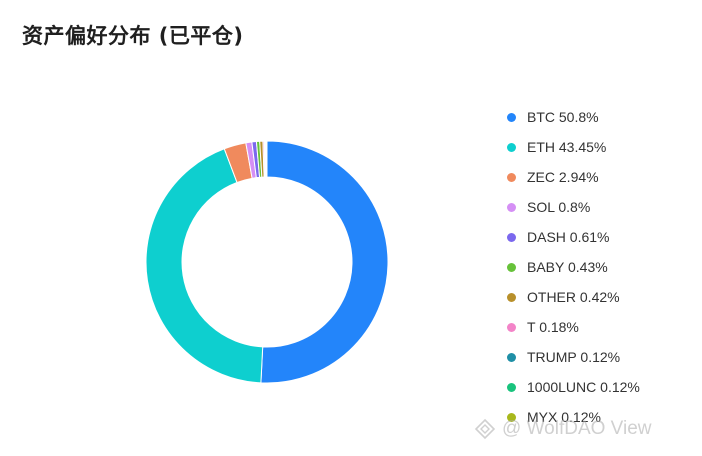 The height and width of the screenshot is (456, 702). Describe the element at coordinates (574, 357) in the screenshot. I see `legend-label: TRUMP 0.12%` at that location.